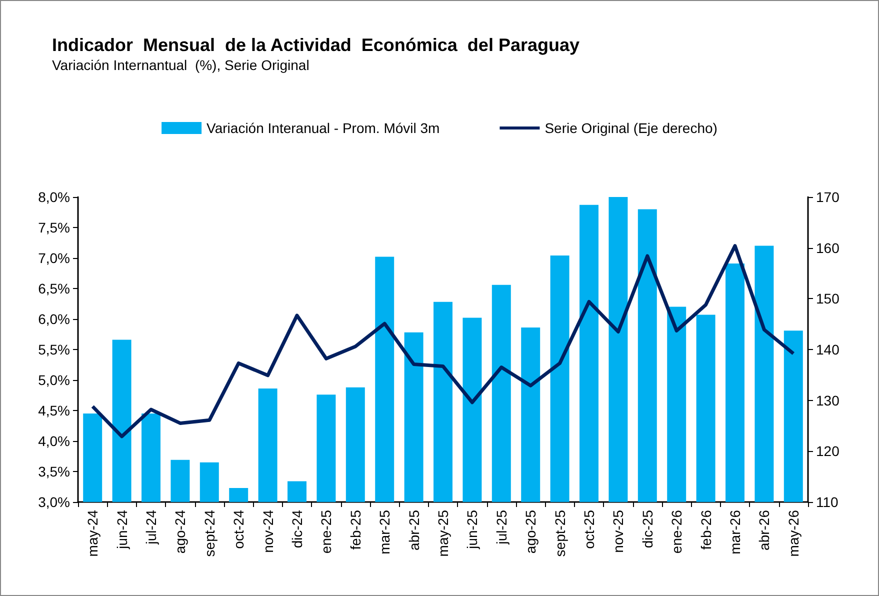 This screenshot has height=596, width=879. Describe the element at coordinates (793, 533) in the screenshot. I see `x-tick-label: may-26` at that location.